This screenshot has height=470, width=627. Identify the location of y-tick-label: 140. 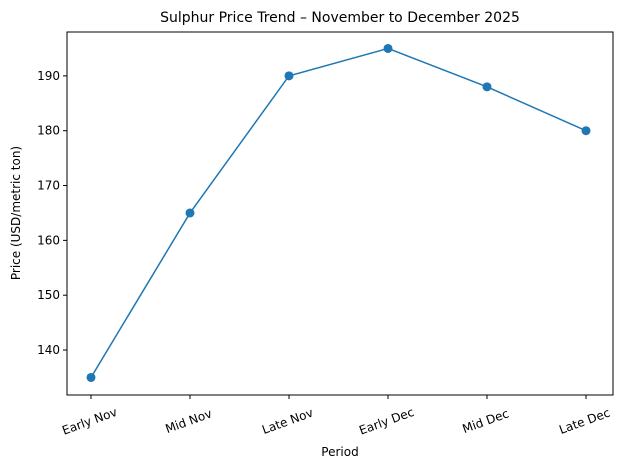
(48, 350).